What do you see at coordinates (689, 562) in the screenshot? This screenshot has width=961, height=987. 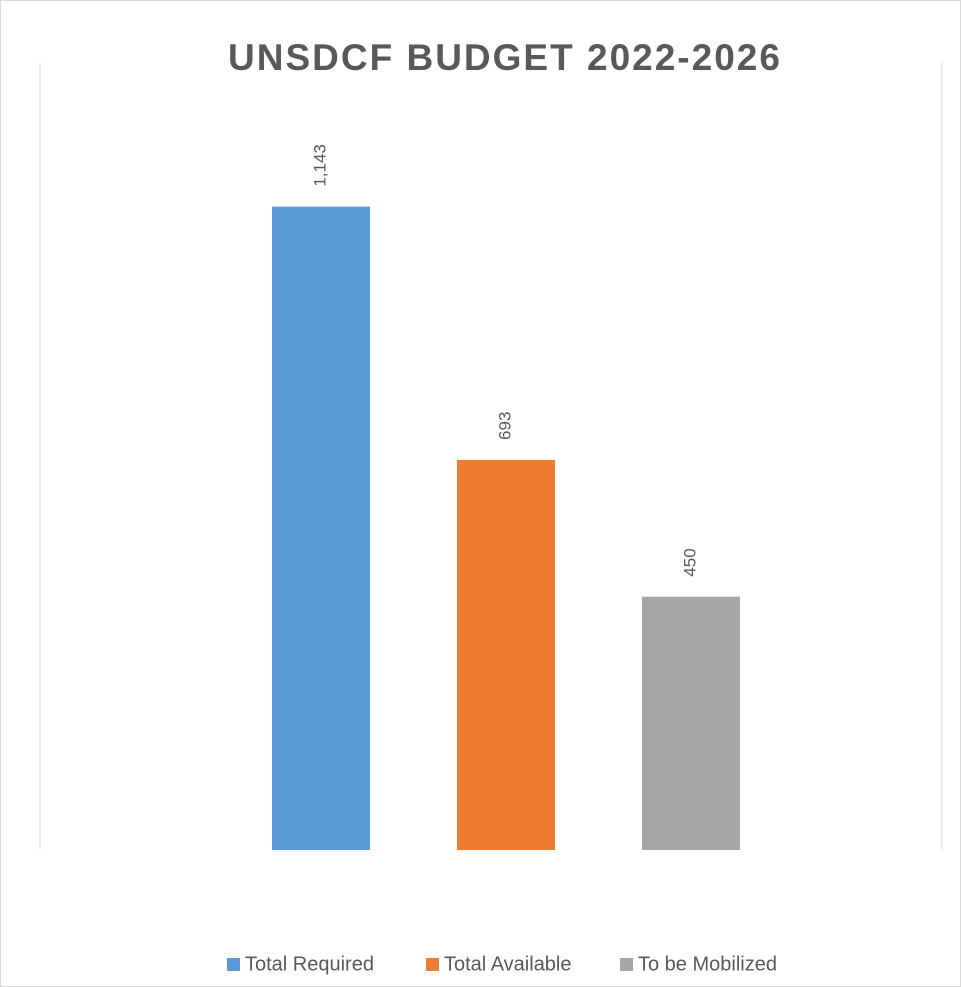 I see `data-label: 450` at bounding box center [689, 562].